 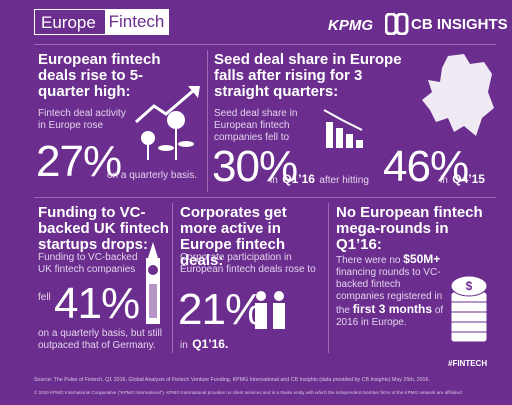 I want to click on phrase: in Q4’15, so click(x=462, y=179).